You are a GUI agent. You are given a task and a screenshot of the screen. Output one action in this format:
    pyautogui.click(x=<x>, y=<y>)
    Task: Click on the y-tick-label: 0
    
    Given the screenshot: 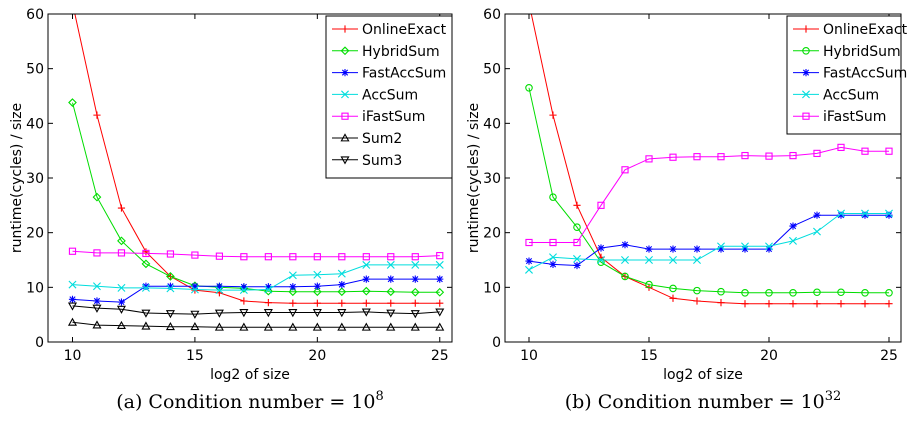 What is the action you would take?
    pyautogui.click(x=496, y=343)
    